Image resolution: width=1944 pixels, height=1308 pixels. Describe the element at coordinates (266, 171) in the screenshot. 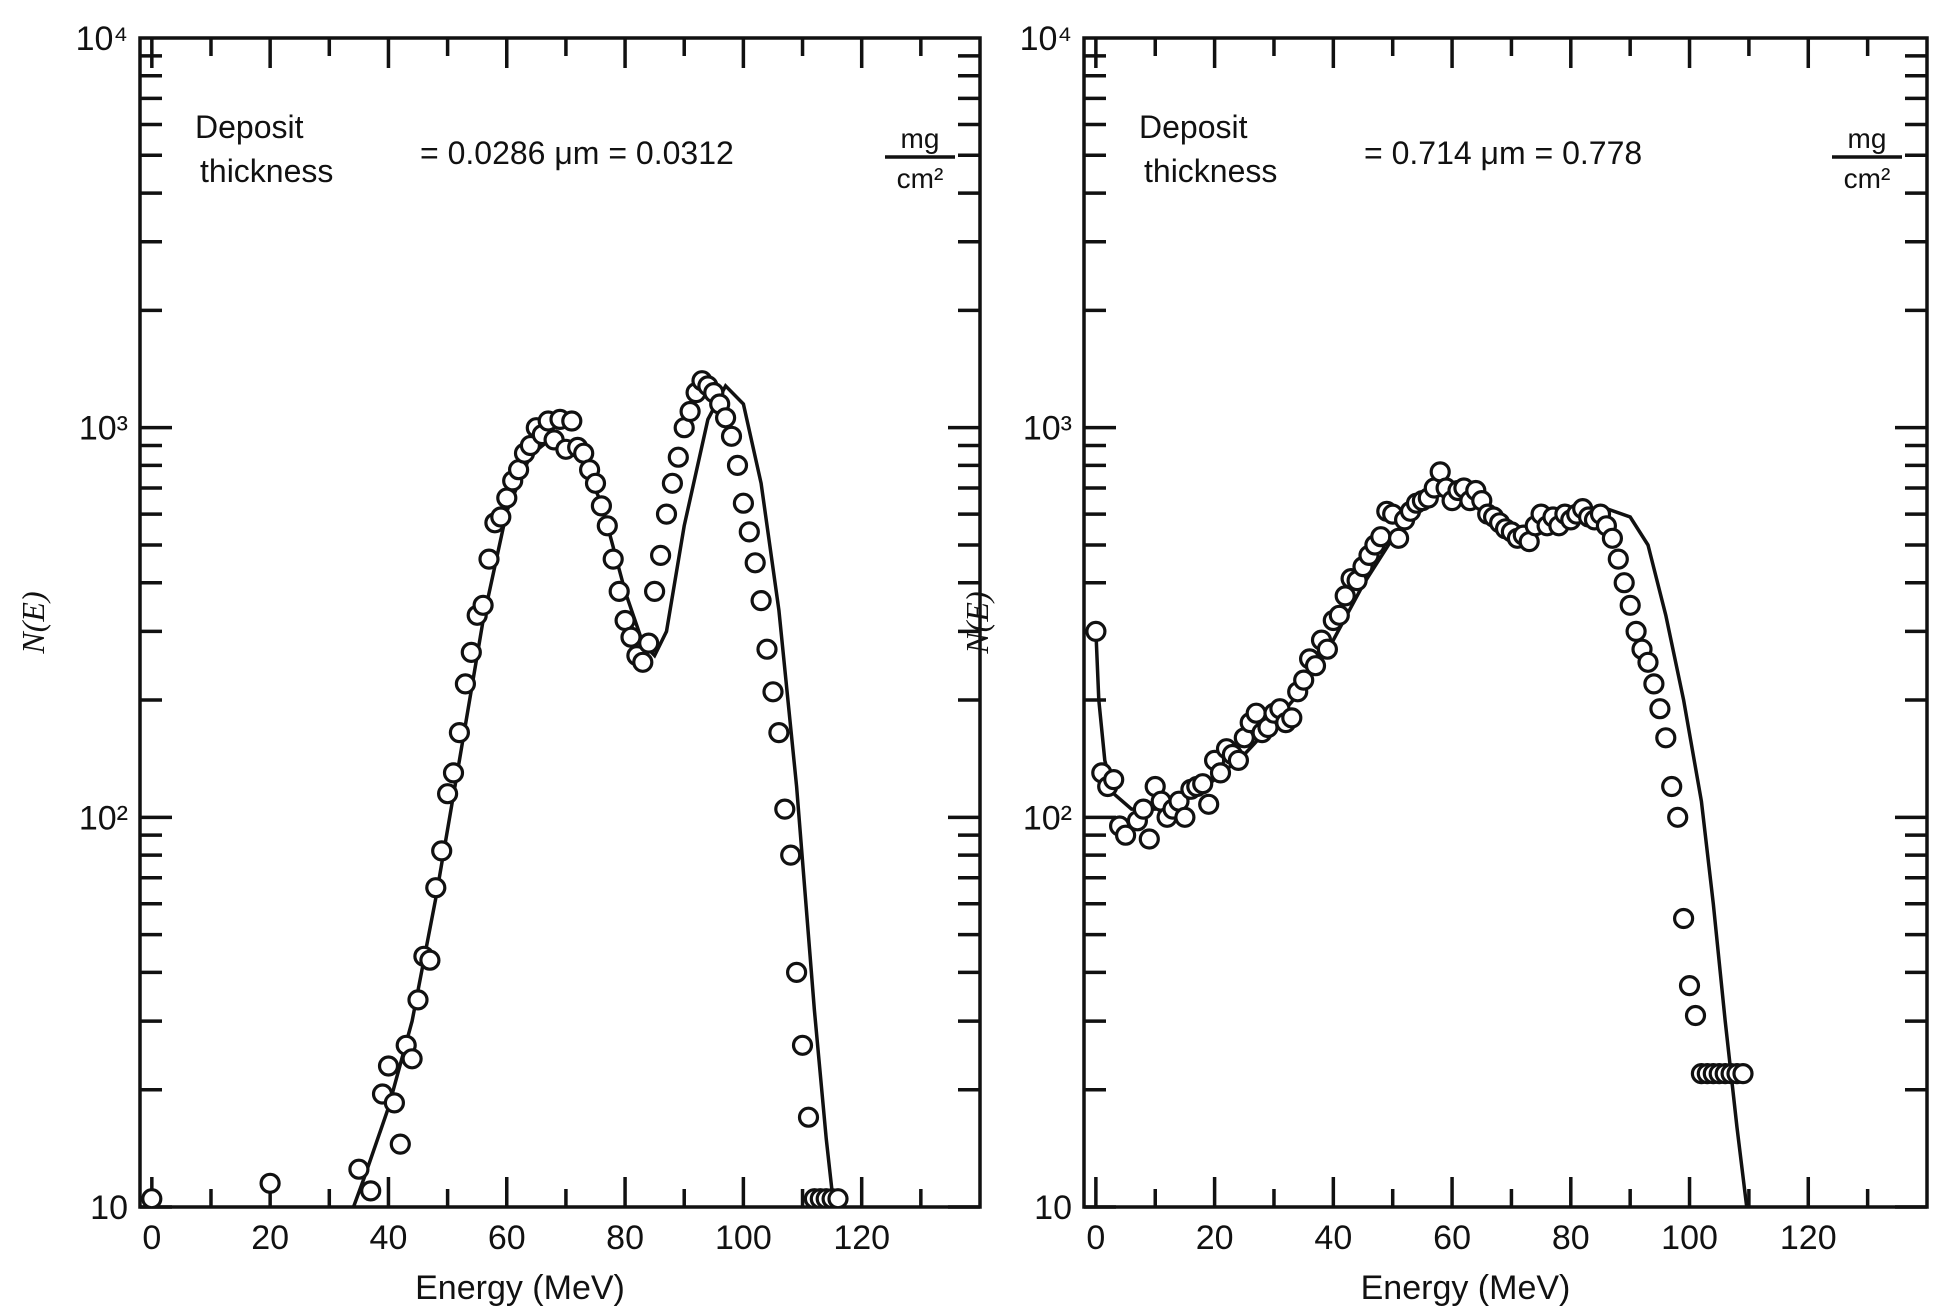

I see `annotation-line2: thickness` at that location.